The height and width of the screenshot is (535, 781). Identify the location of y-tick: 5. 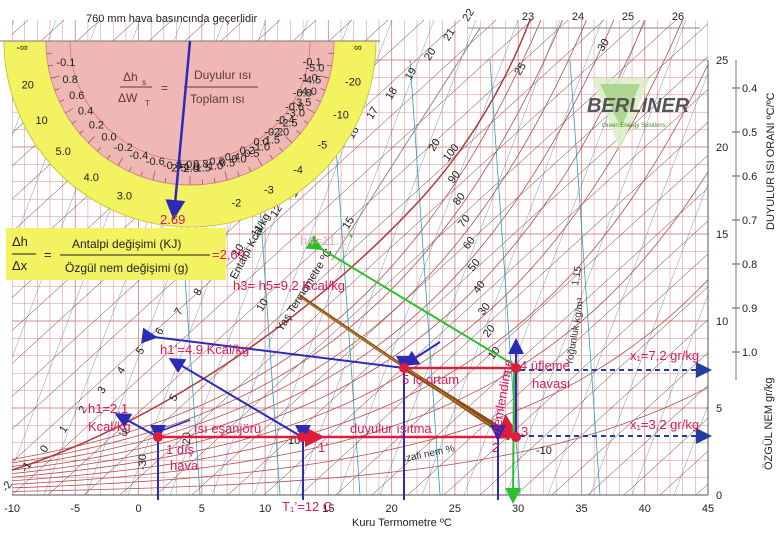
(719, 409).